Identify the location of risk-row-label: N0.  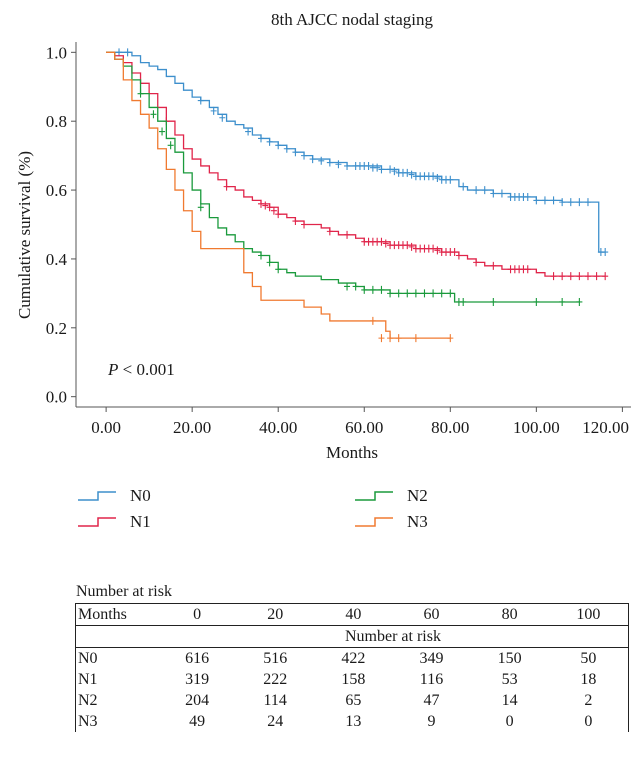
(116, 658).